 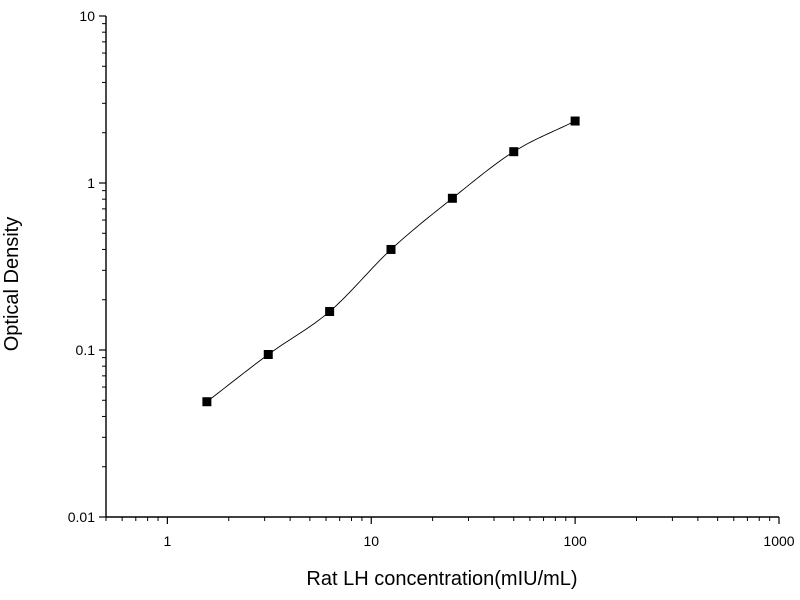 I want to click on y-tick-label: 10, so click(x=87, y=16).